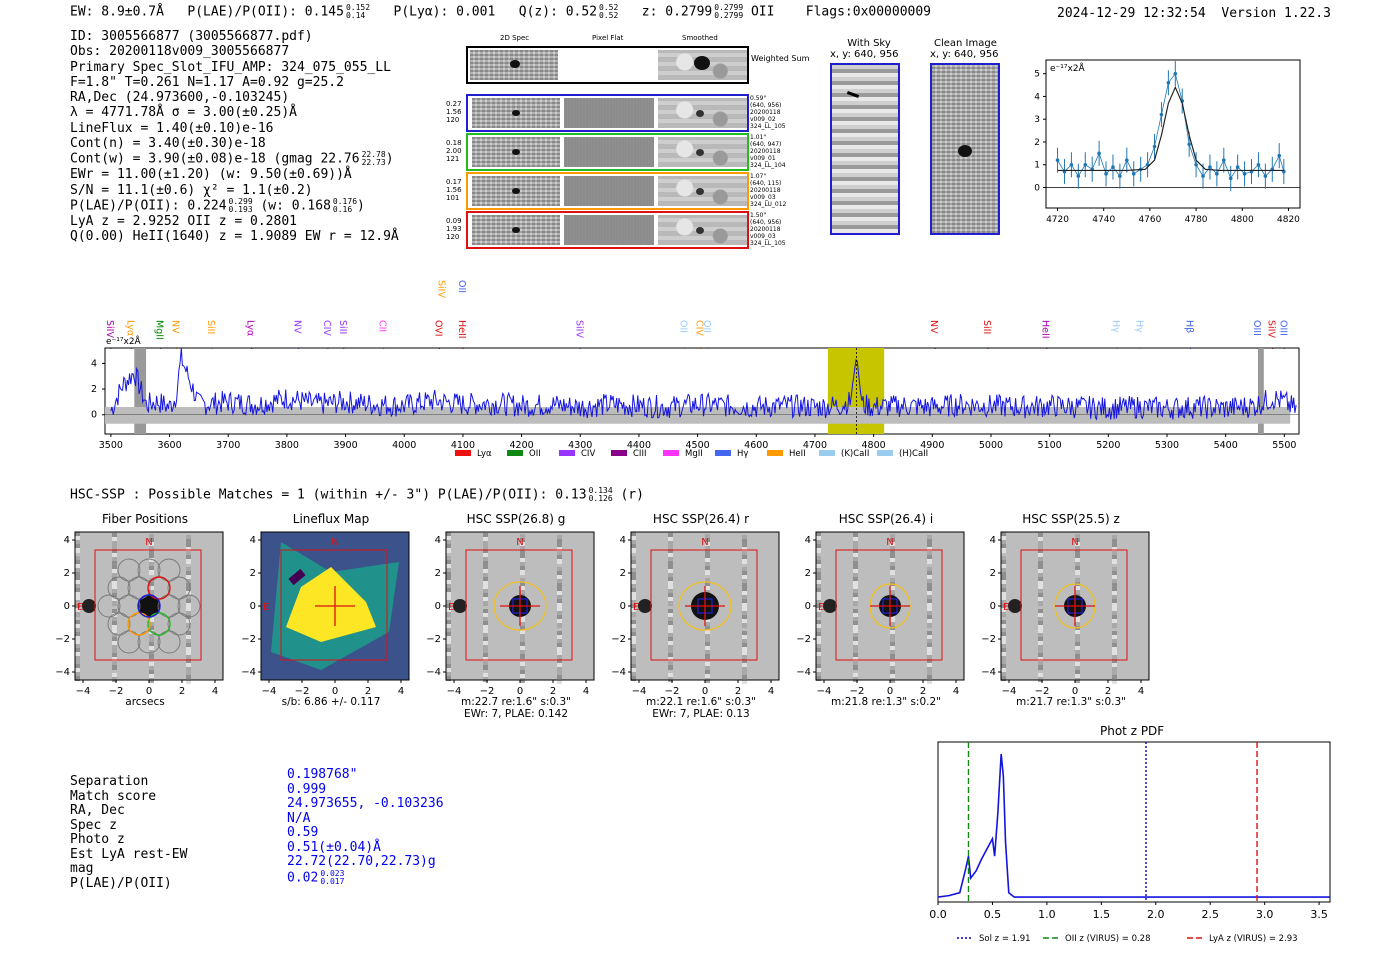 The width and height of the screenshot is (1400, 953). Describe the element at coordinates (148, 542) in the screenshot. I see `north-label: N` at that location.